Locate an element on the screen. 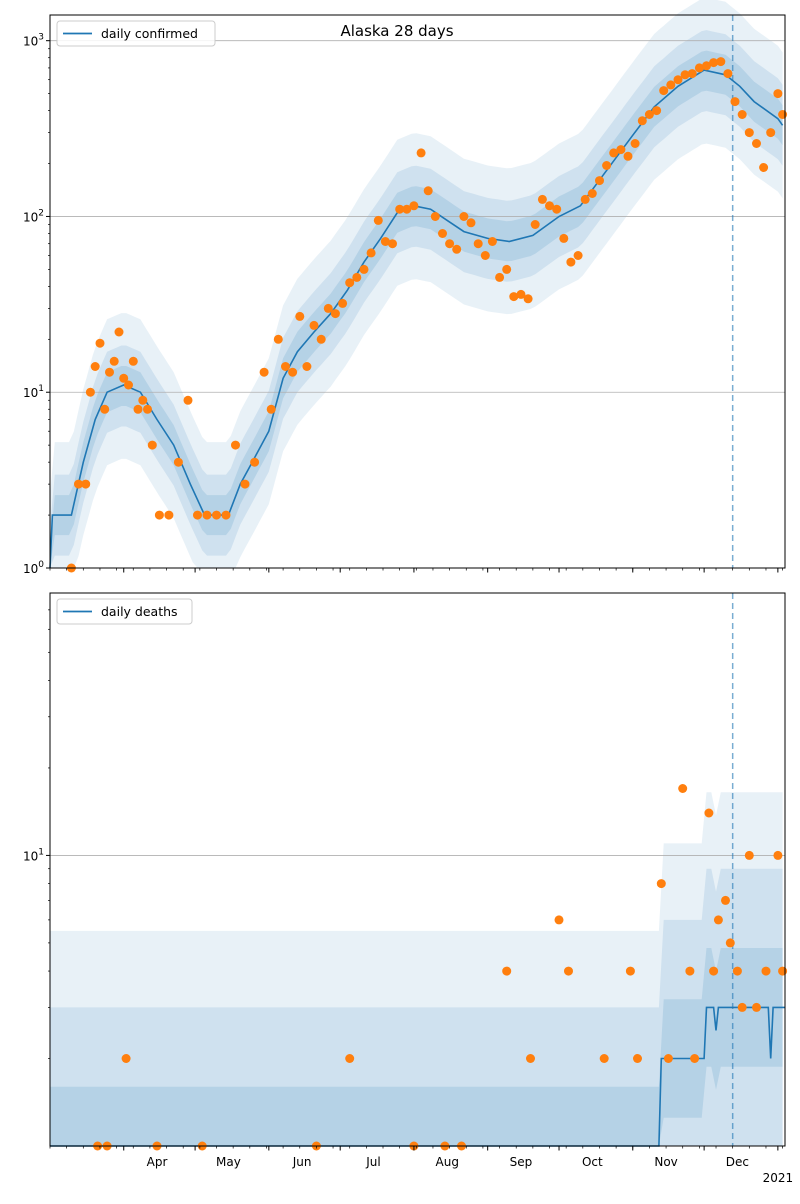  deaths-legend: daily deaths is located at coordinates (124, 611).